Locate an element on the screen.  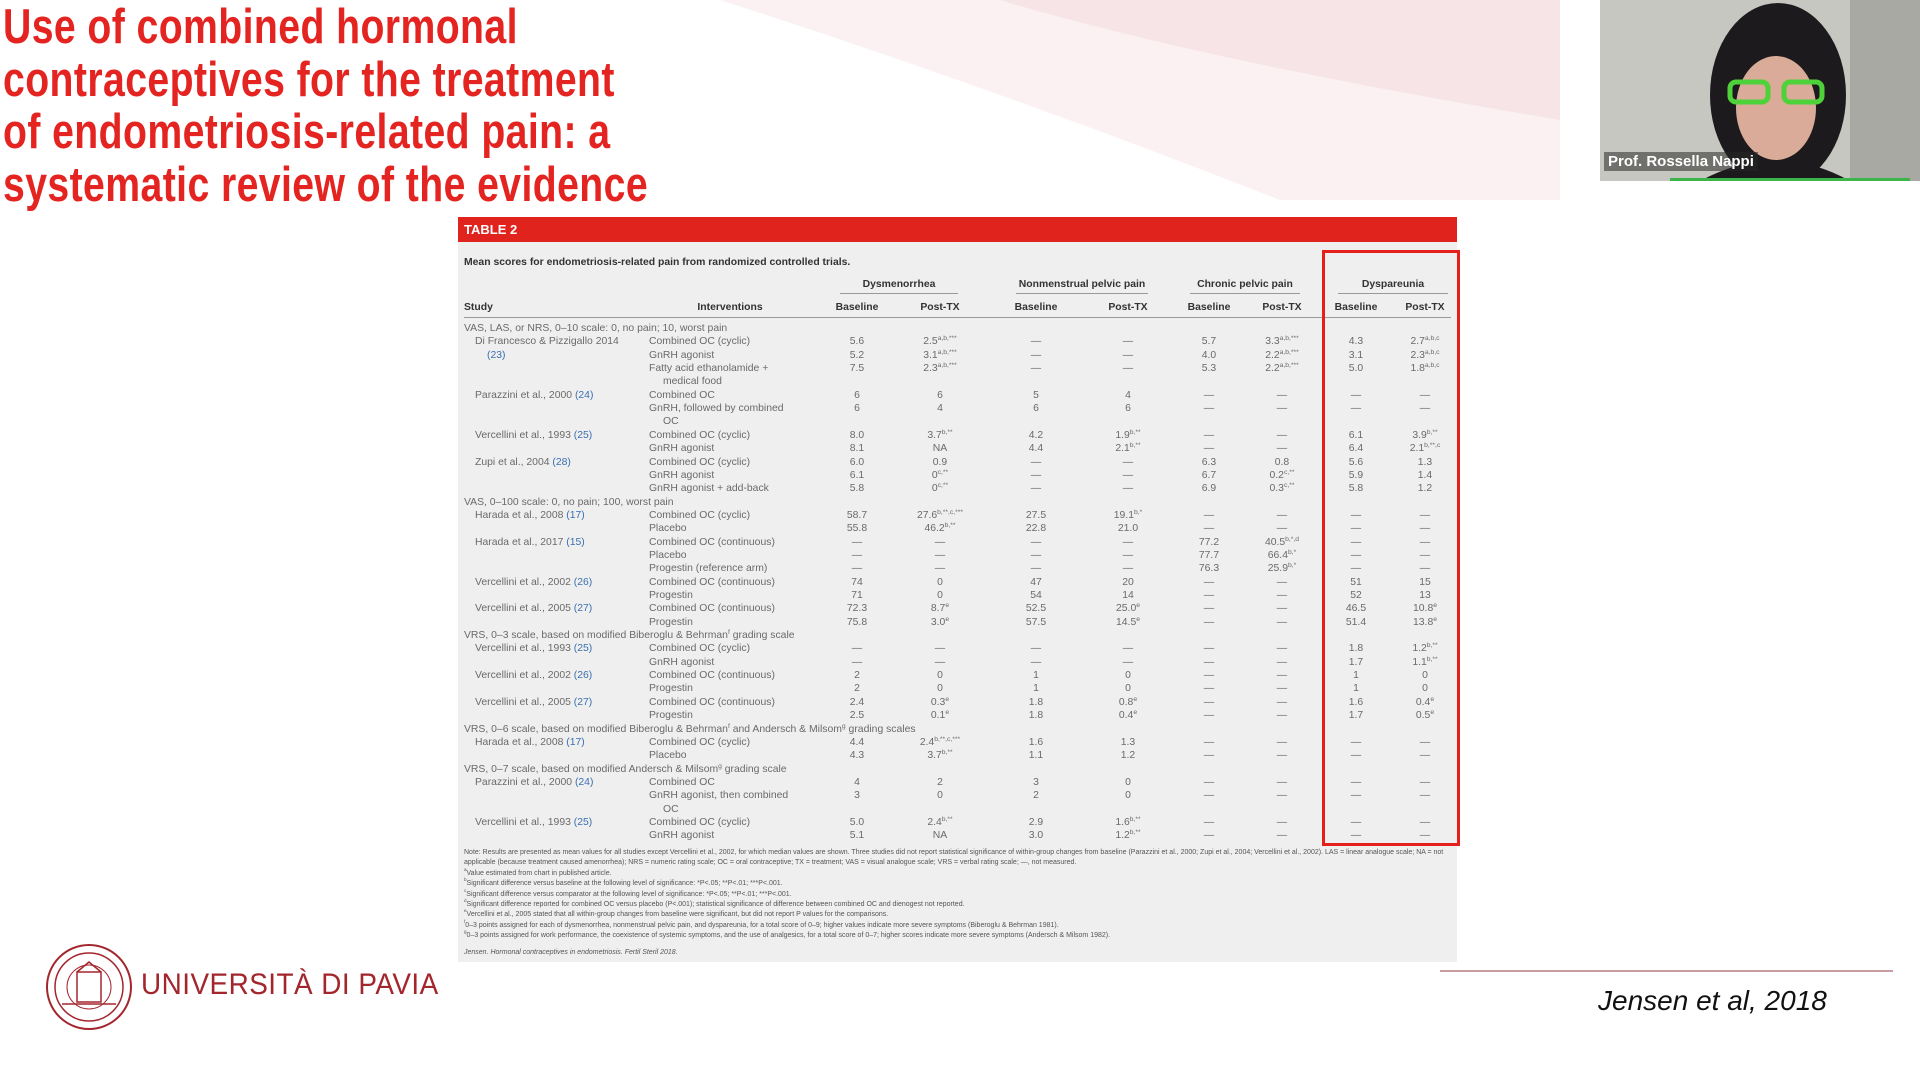
table-cell: 1.2 is located at coordinates (1425, 489).